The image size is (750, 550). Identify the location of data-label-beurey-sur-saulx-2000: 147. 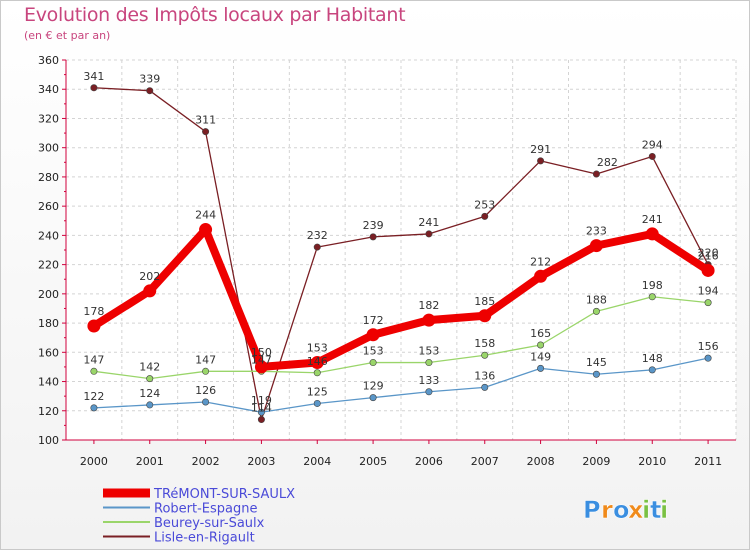
(93, 359).